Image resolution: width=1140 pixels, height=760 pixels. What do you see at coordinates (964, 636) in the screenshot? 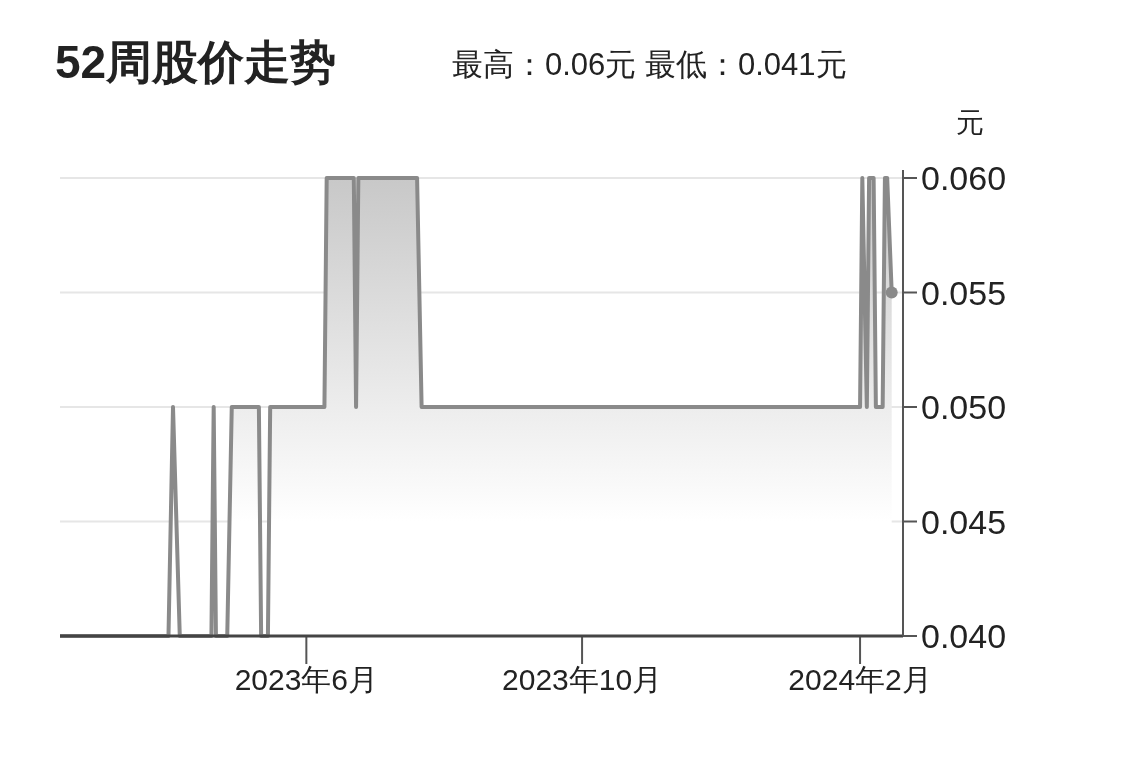
I see `y-tick-label: 0.040` at bounding box center [964, 636].